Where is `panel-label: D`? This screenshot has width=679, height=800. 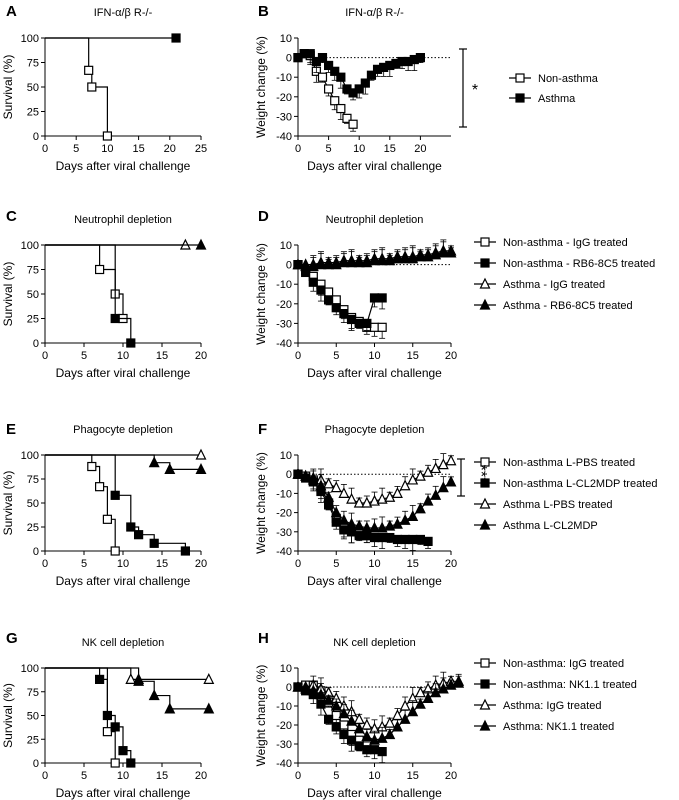
panel-label: D is located at coordinates (263, 216).